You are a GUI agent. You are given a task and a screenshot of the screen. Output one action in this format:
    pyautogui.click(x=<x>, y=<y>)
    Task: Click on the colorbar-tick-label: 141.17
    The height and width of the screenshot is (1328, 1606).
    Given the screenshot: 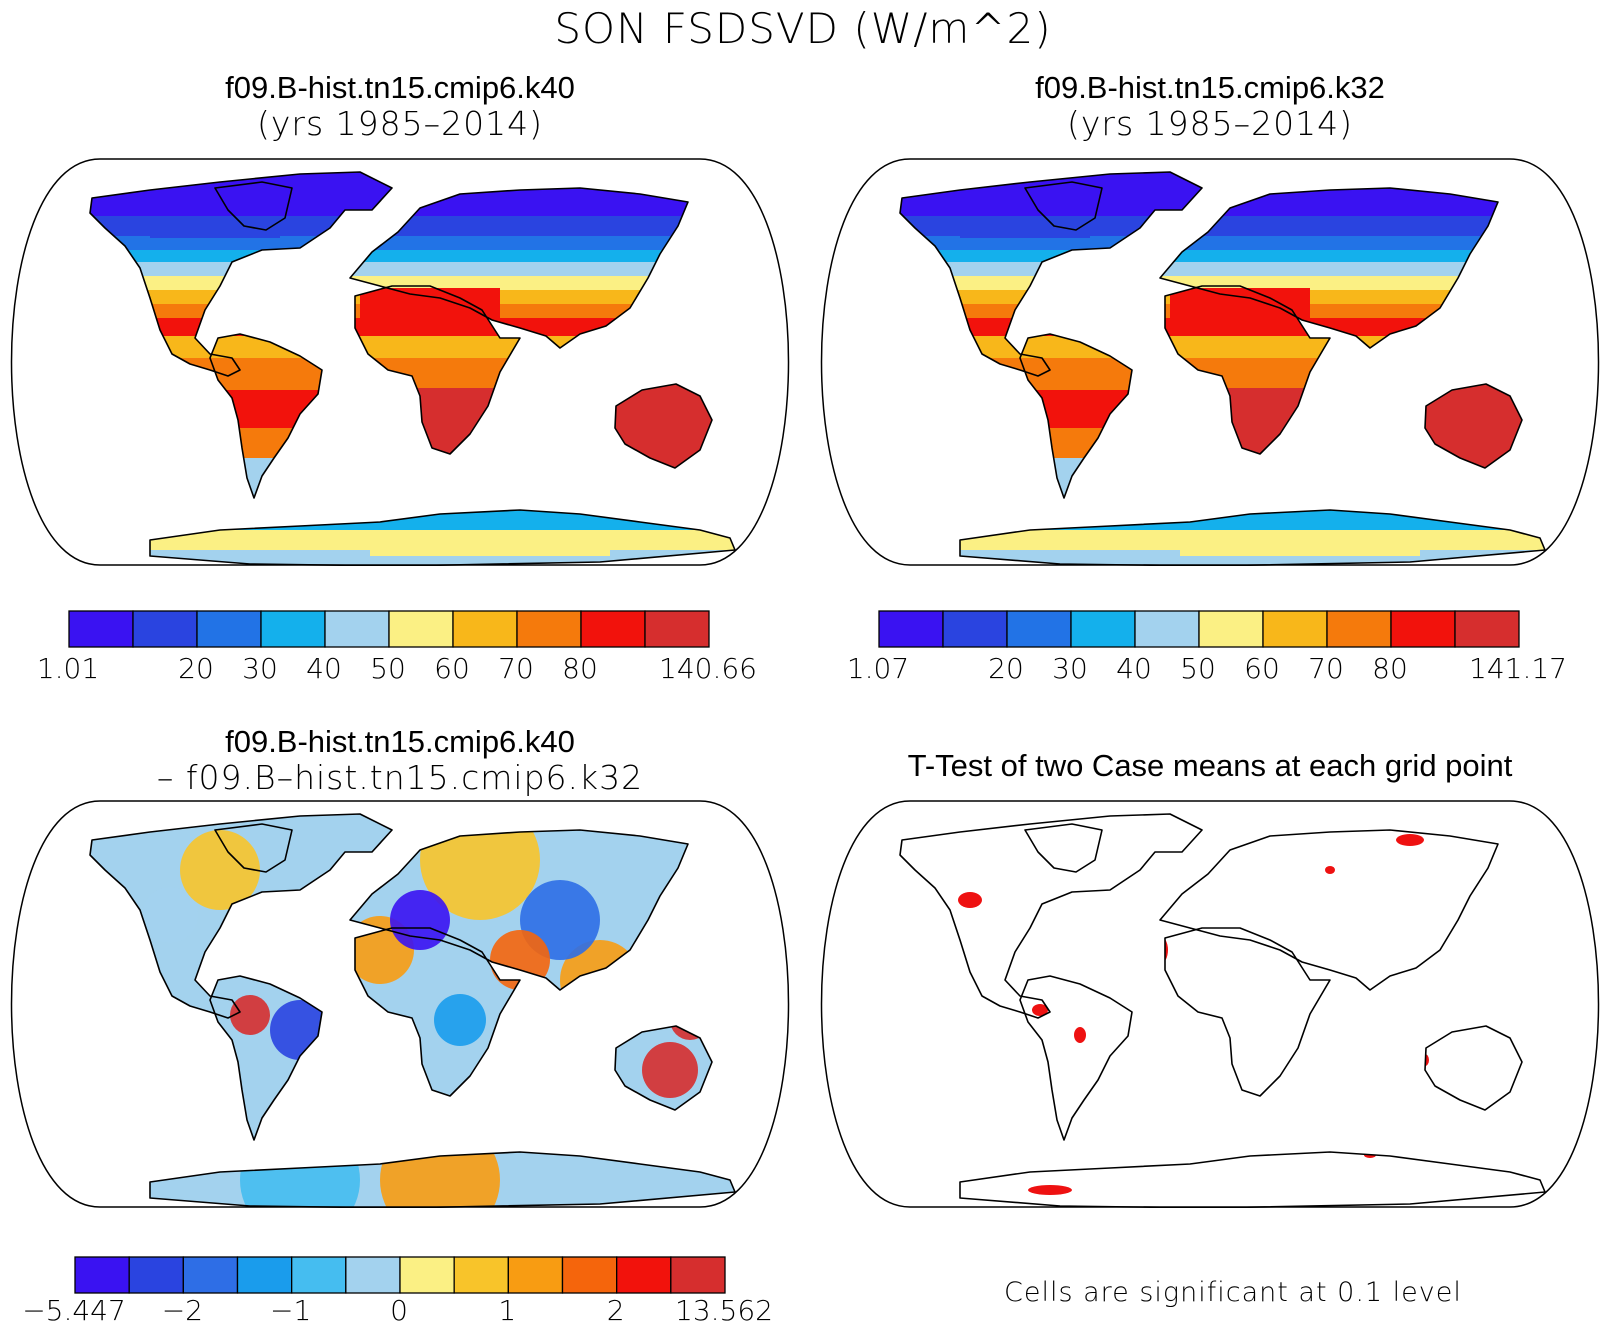 What is the action you would take?
    pyautogui.click(x=1518, y=668)
    